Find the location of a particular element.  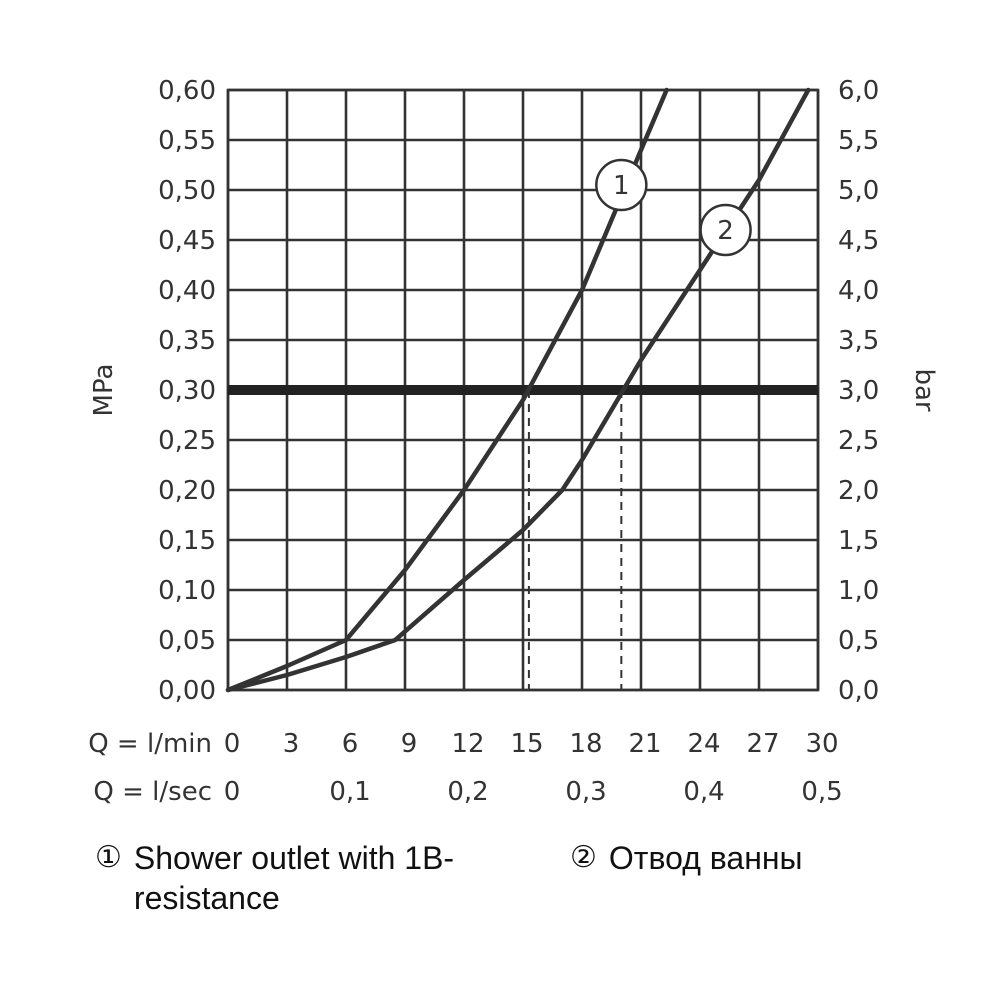

x-tick-label-lsec: 0,2 is located at coordinates (467, 792).